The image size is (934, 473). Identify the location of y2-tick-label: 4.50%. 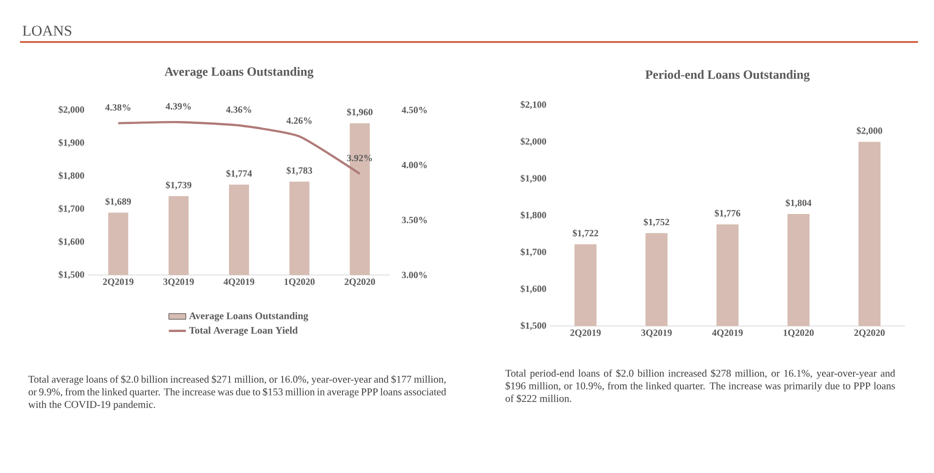
(414, 110).